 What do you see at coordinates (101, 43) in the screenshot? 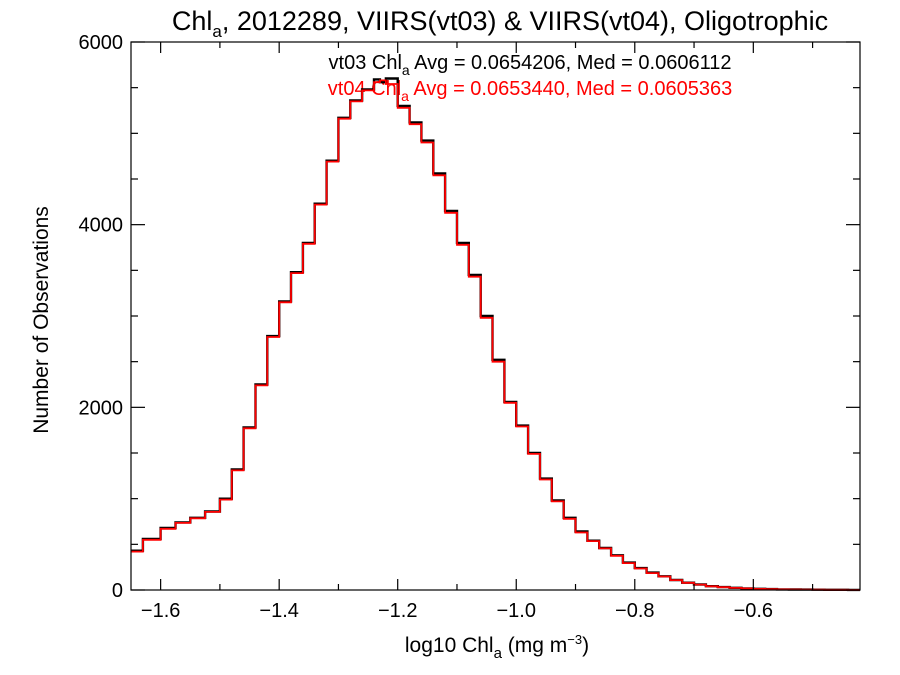
I see `y-tick-label: 6000` at bounding box center [101, 43].